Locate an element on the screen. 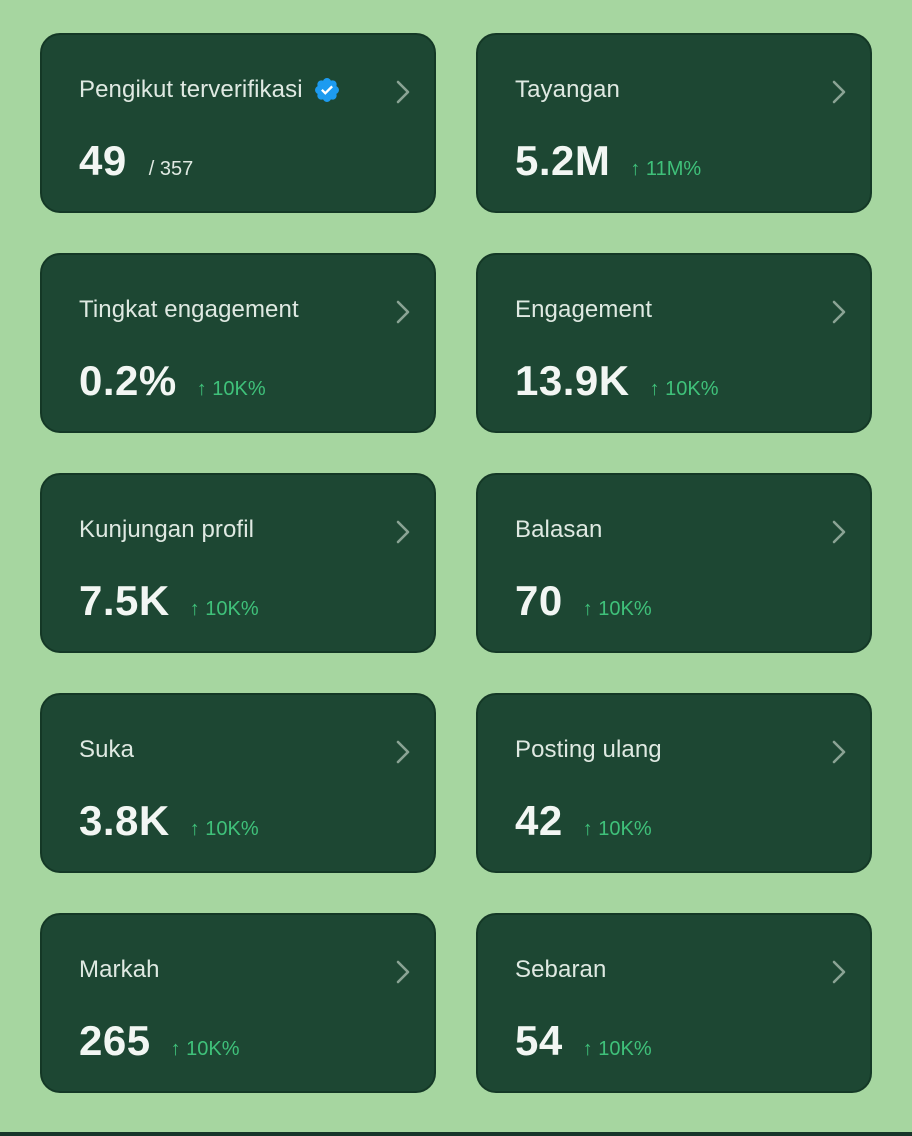 The width and height of the screenshot is (912, 1136). metric-value-row: 70 ↑ 10K% is located at coordinates (583, 601).